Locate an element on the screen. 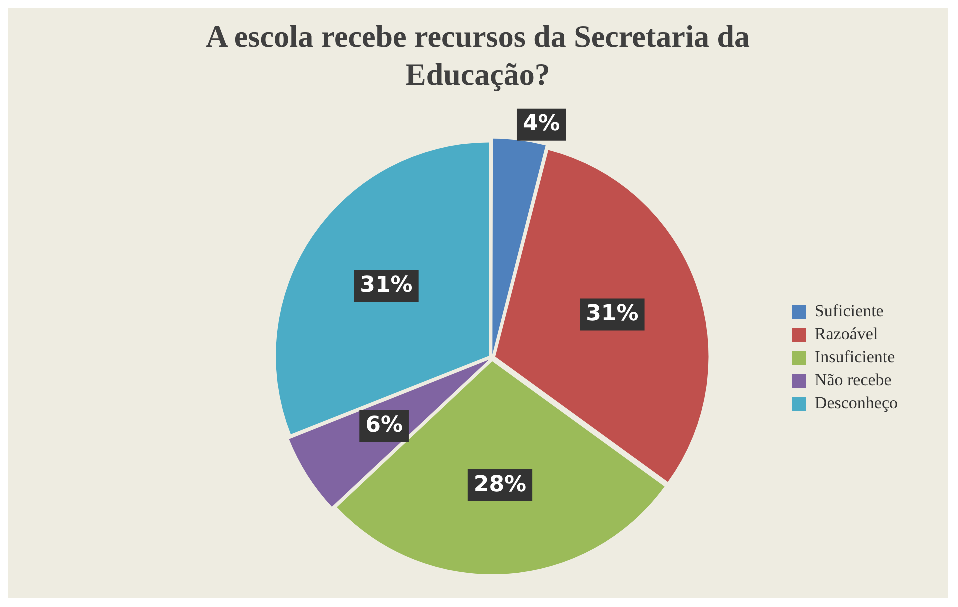  data-label: 6% is located at coordinates (384, 425).